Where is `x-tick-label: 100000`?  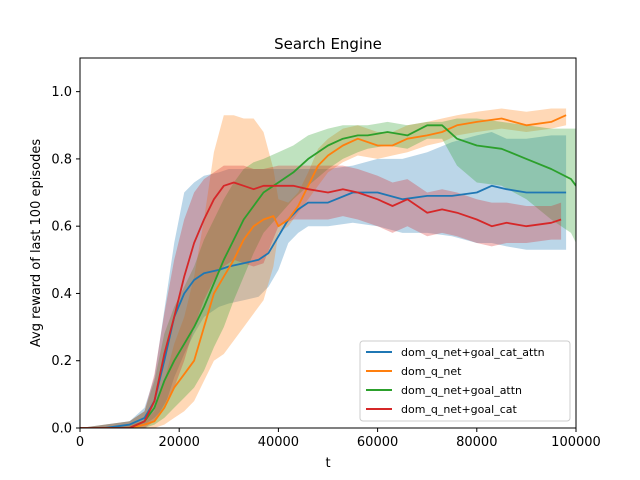 x-tick-label: 100000 is located at coordinates (576, 442).